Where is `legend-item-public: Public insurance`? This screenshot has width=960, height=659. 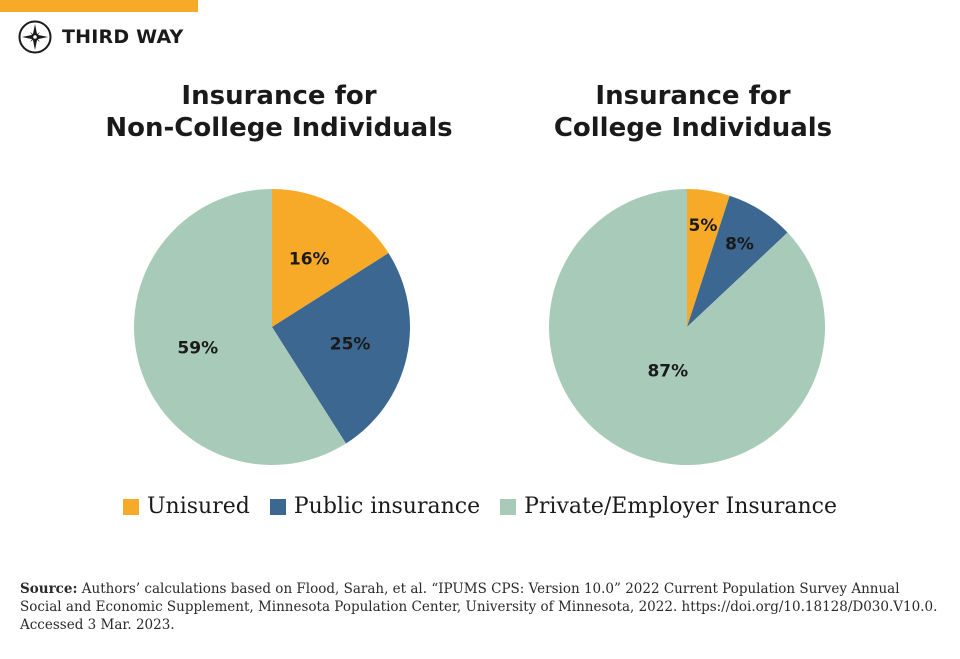
legend-item-public: Public insurance is located at coordinates (375, 506).